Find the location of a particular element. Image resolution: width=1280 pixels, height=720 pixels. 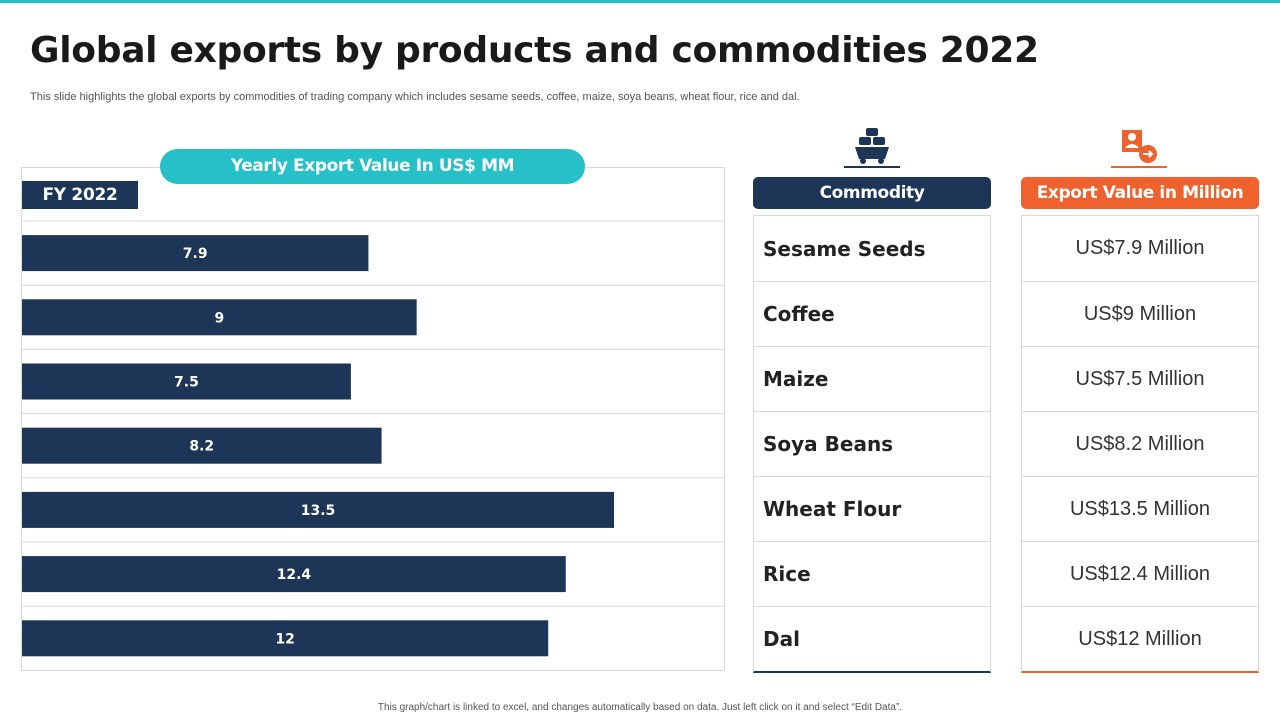

person-export-icon is located at coordinates (1139, 148).